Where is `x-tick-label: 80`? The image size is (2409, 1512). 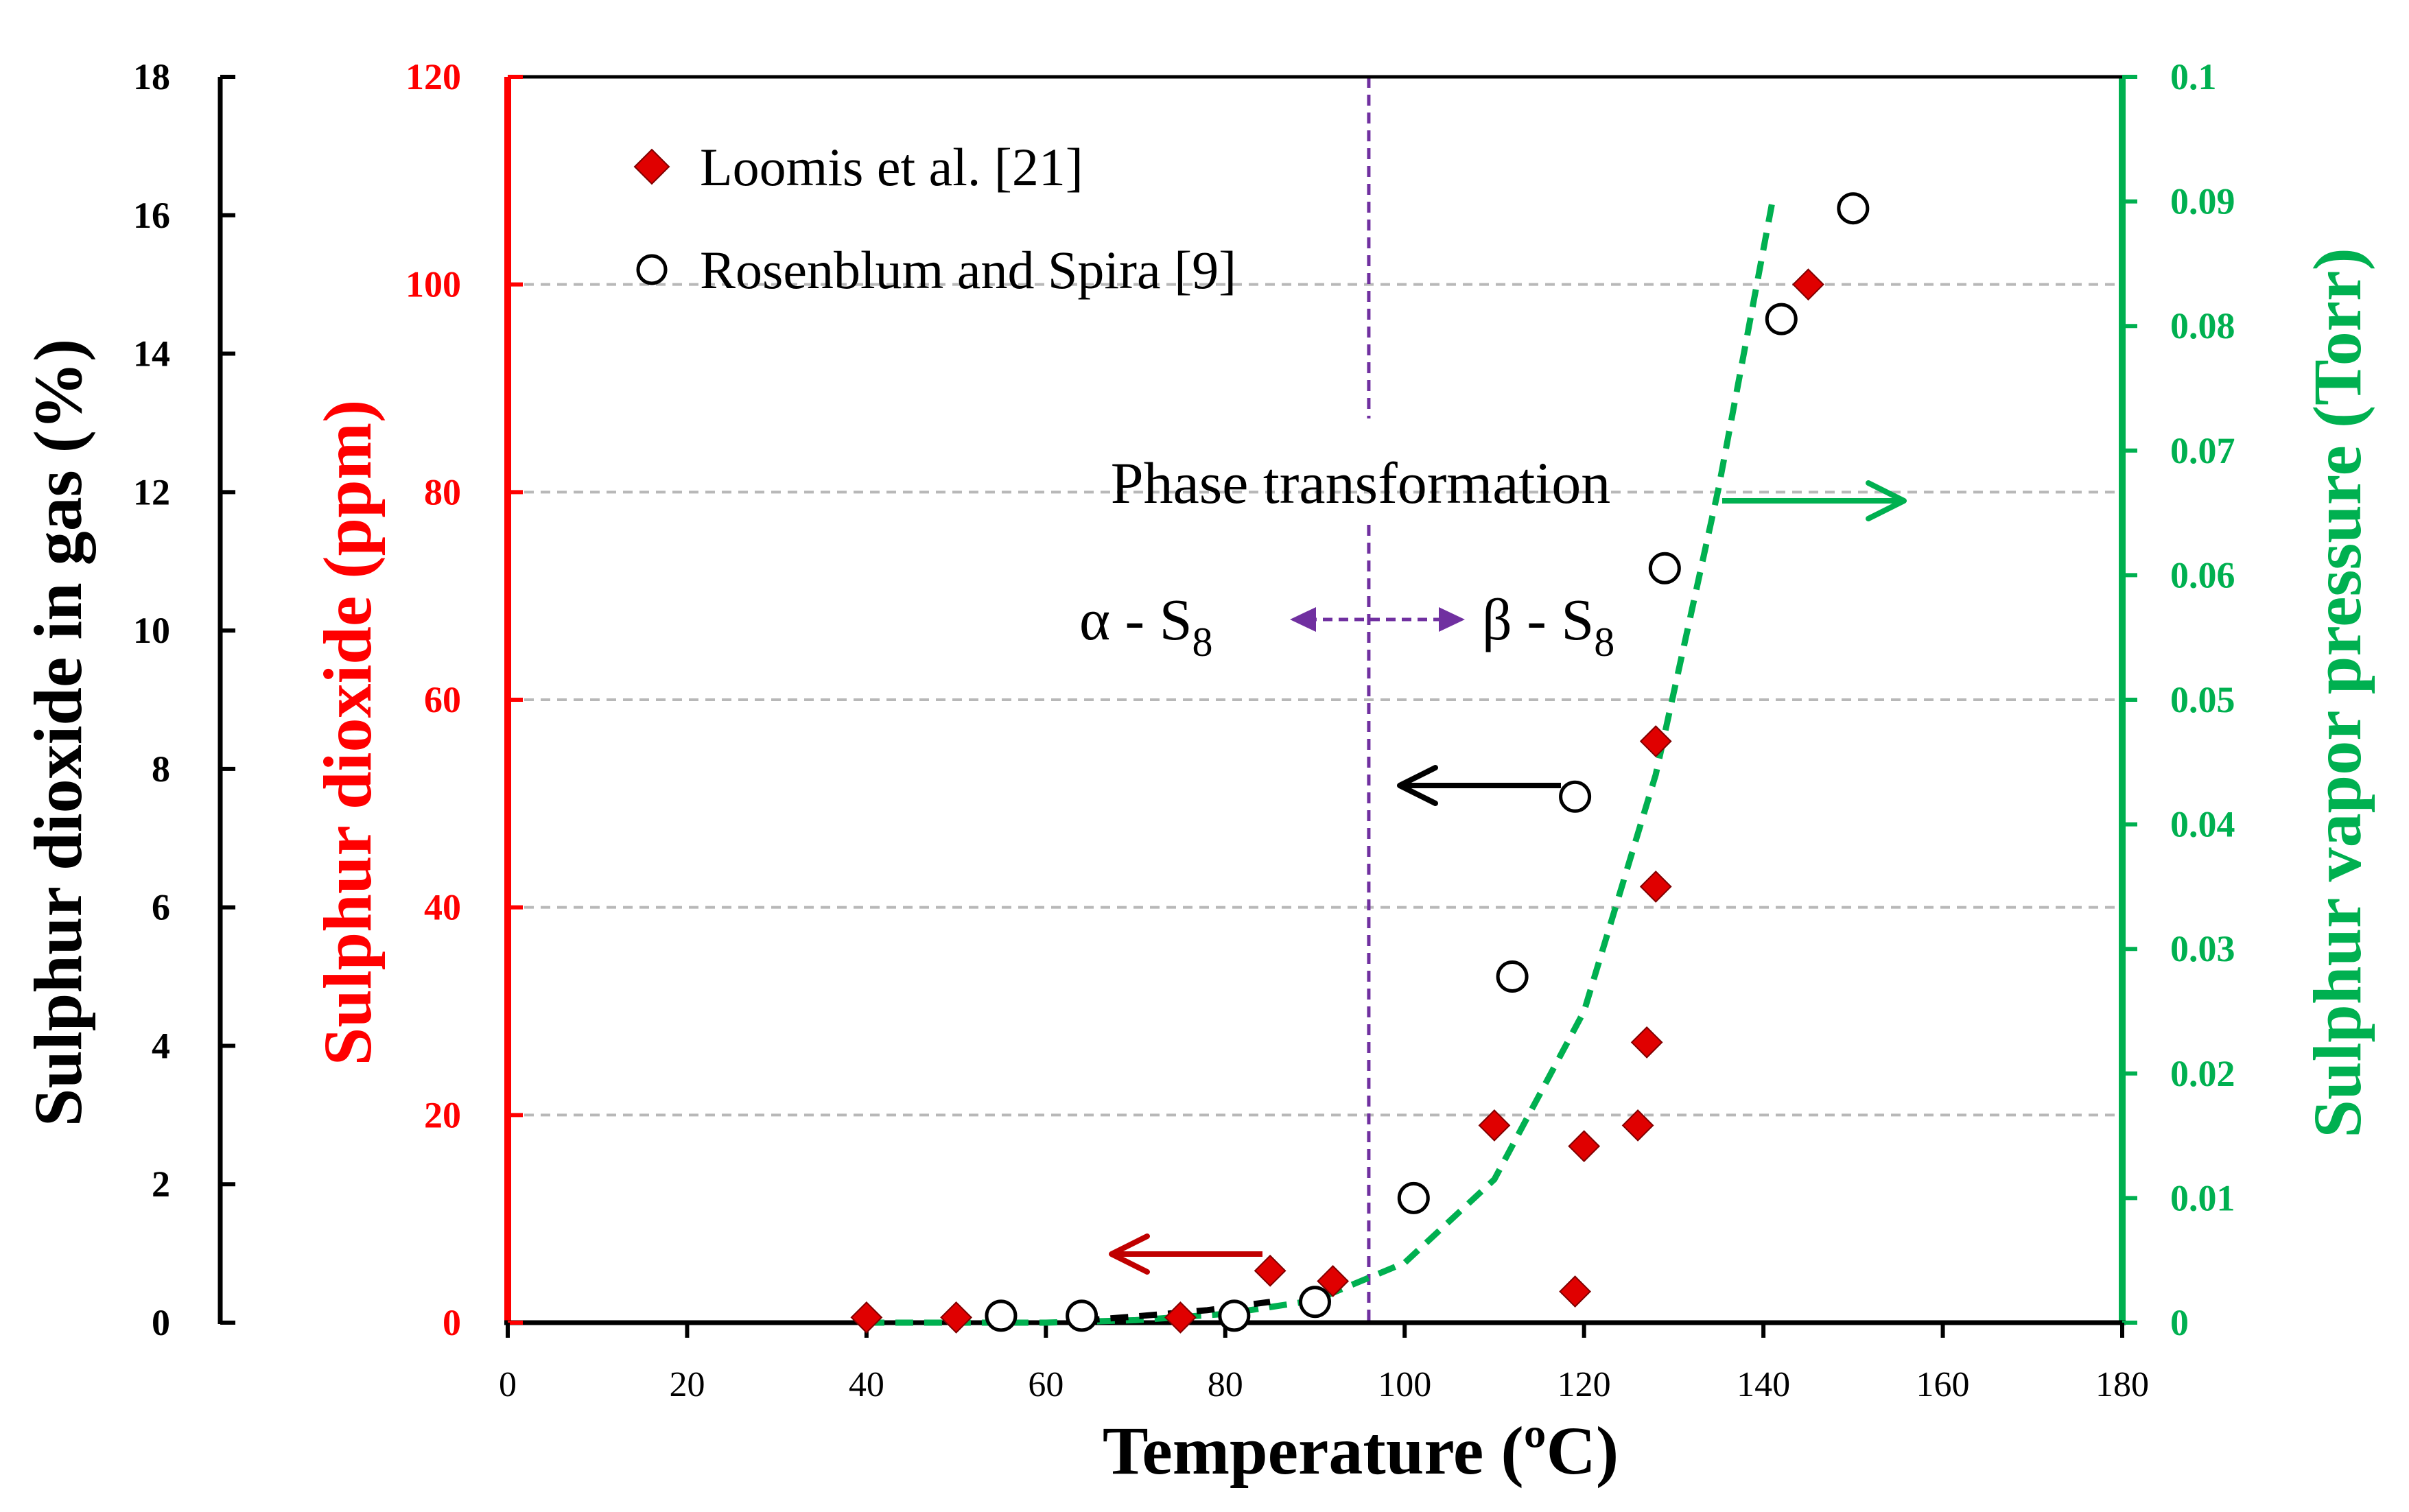 x-tick-label: 80 is located at coordinates (1225, 1384).